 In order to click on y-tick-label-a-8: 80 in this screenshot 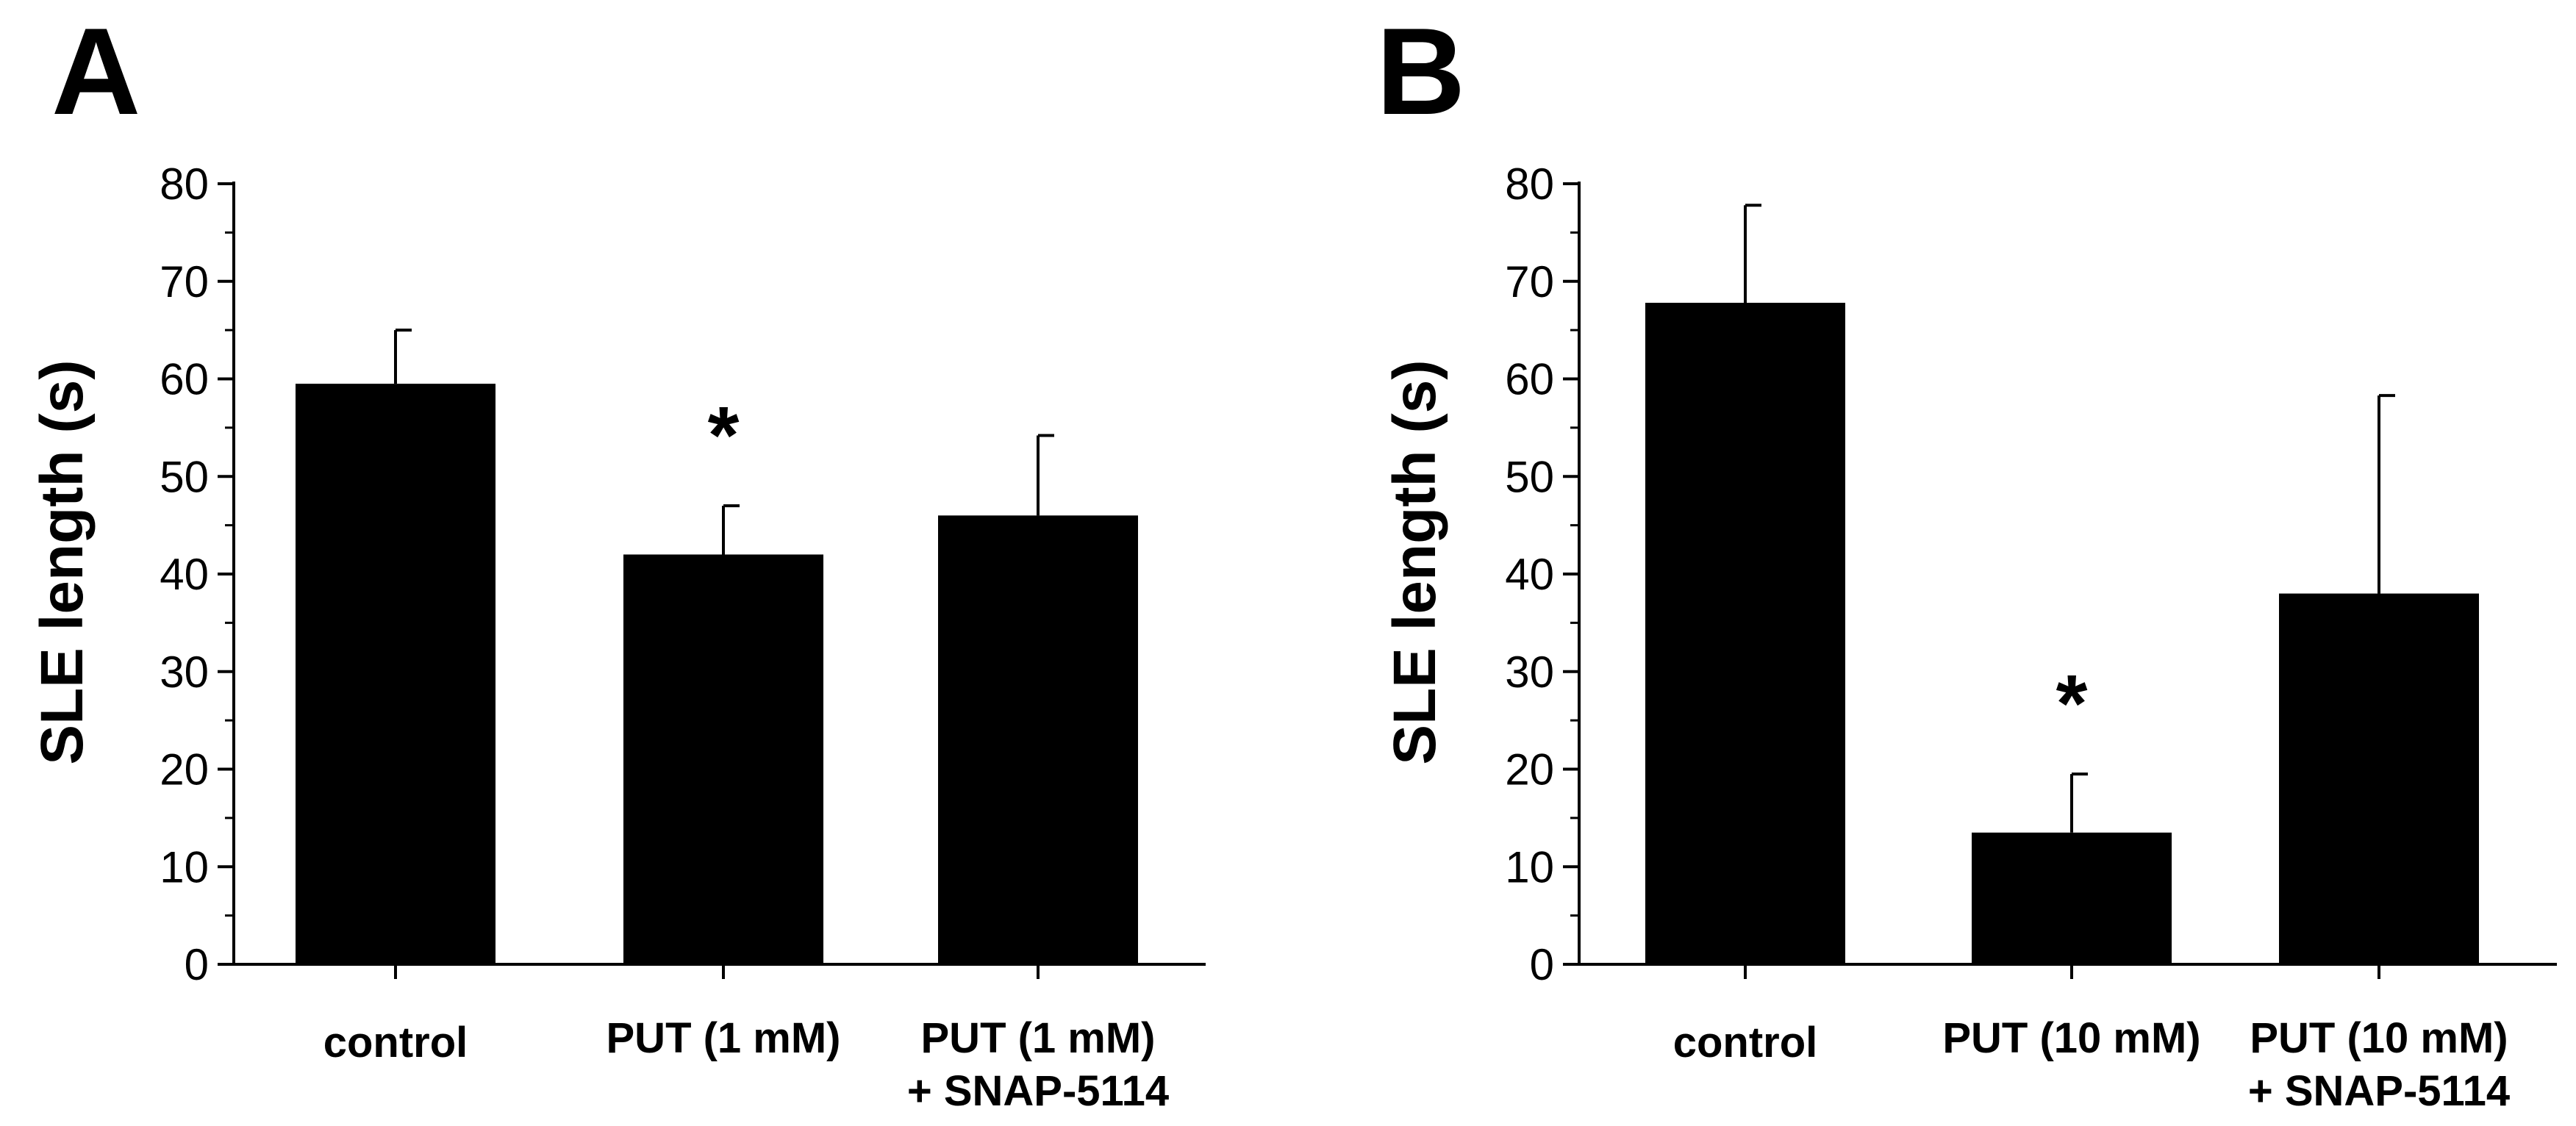, I will do `click(184, 184)`.